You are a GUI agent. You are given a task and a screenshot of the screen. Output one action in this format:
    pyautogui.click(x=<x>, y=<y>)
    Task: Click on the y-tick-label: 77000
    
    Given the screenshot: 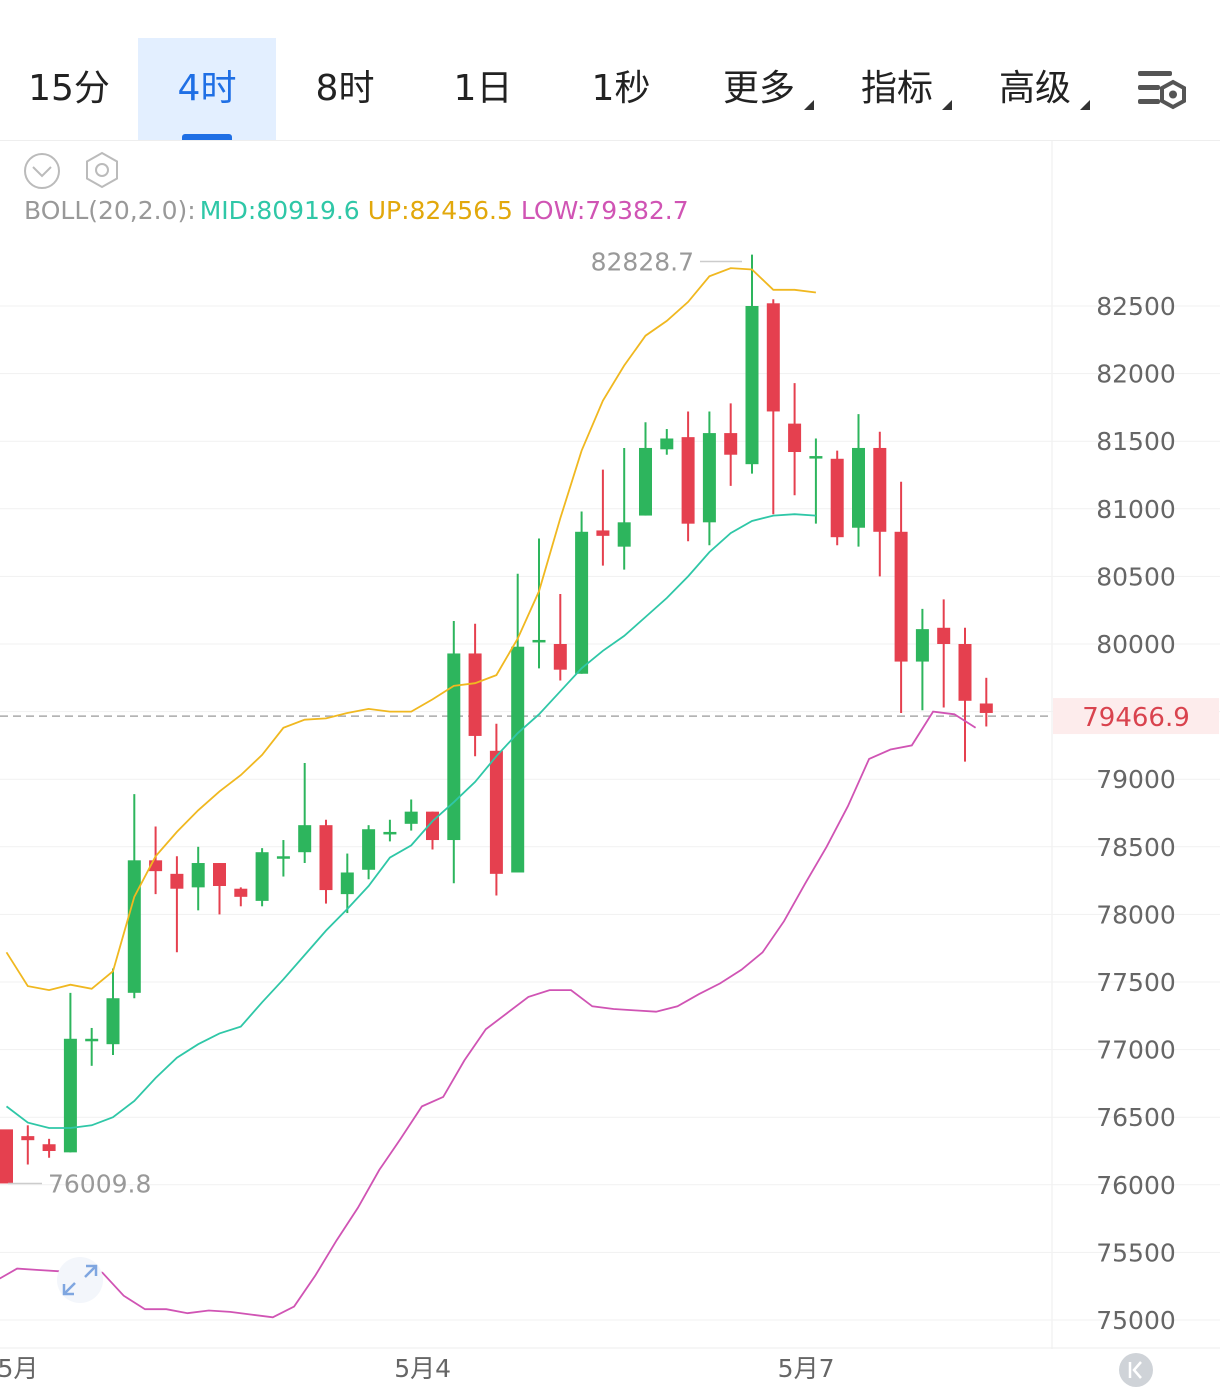 What is the action you would take?
    pyautogui.click(x=1136, y=1050)
    